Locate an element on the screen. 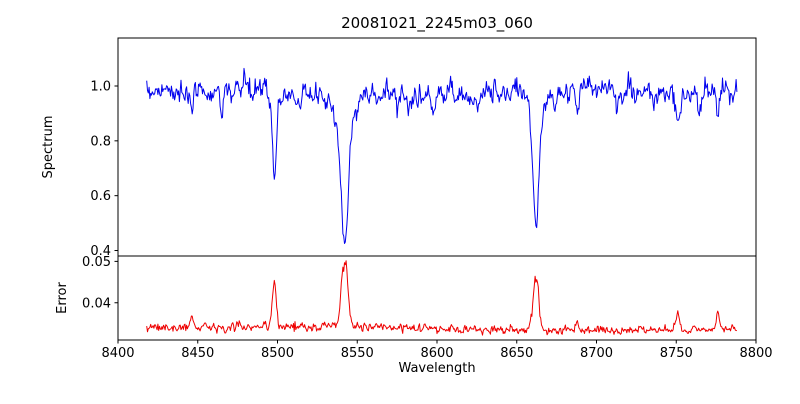 This screenshot has width=800, height=404. x-tick-label: 8450 is located at coordinates (197, 353).